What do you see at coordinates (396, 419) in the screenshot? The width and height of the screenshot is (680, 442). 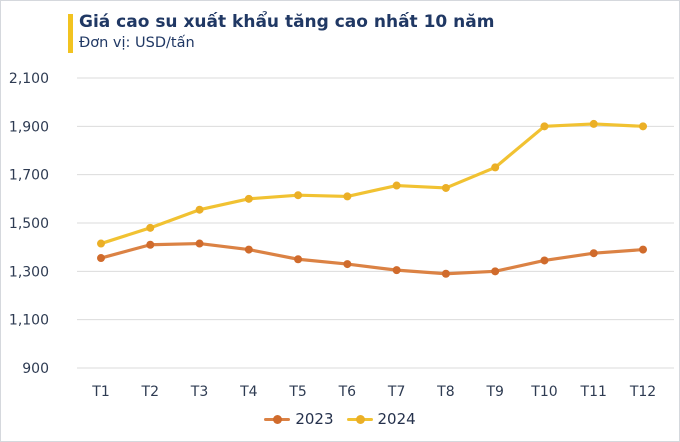 I see `legend-label: 2024` at bounding box center [396, 419].